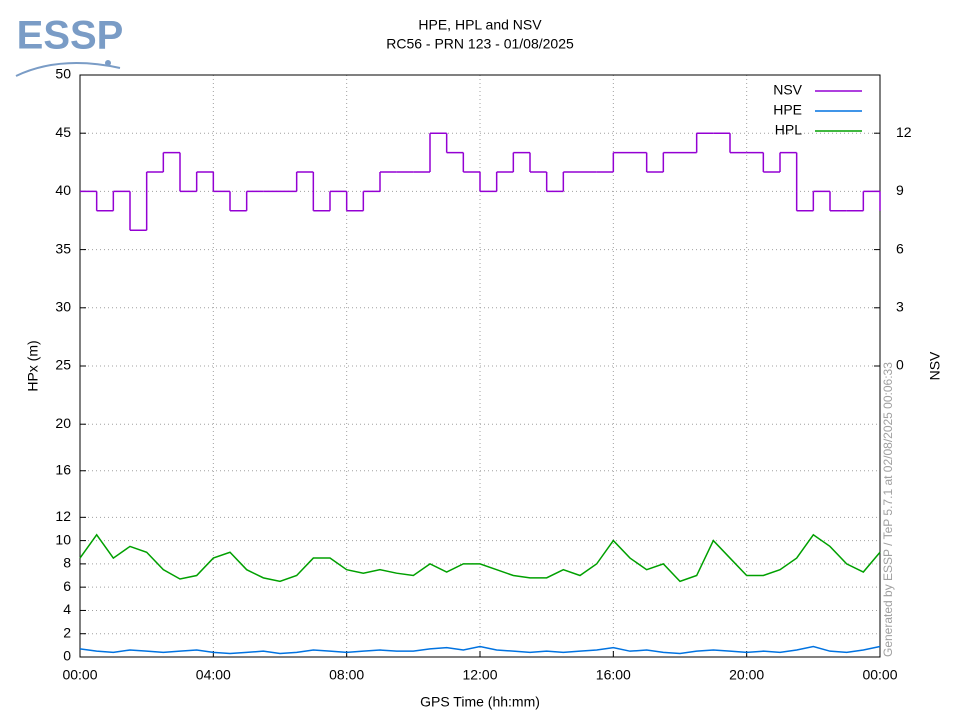 The width and height of the screenshot is (960, 720). I want to click on y2-tick-label: 0, so click(900, 365).